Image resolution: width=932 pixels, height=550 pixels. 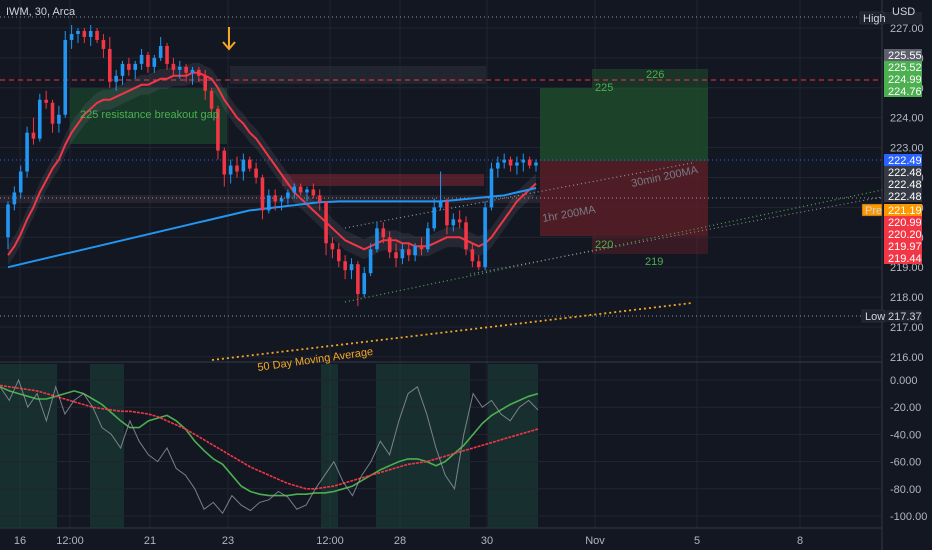 What do you see at coordinates (604, 245) in the screenshot?
I see `annotation-label: 220` at bounding box center [604, 245].